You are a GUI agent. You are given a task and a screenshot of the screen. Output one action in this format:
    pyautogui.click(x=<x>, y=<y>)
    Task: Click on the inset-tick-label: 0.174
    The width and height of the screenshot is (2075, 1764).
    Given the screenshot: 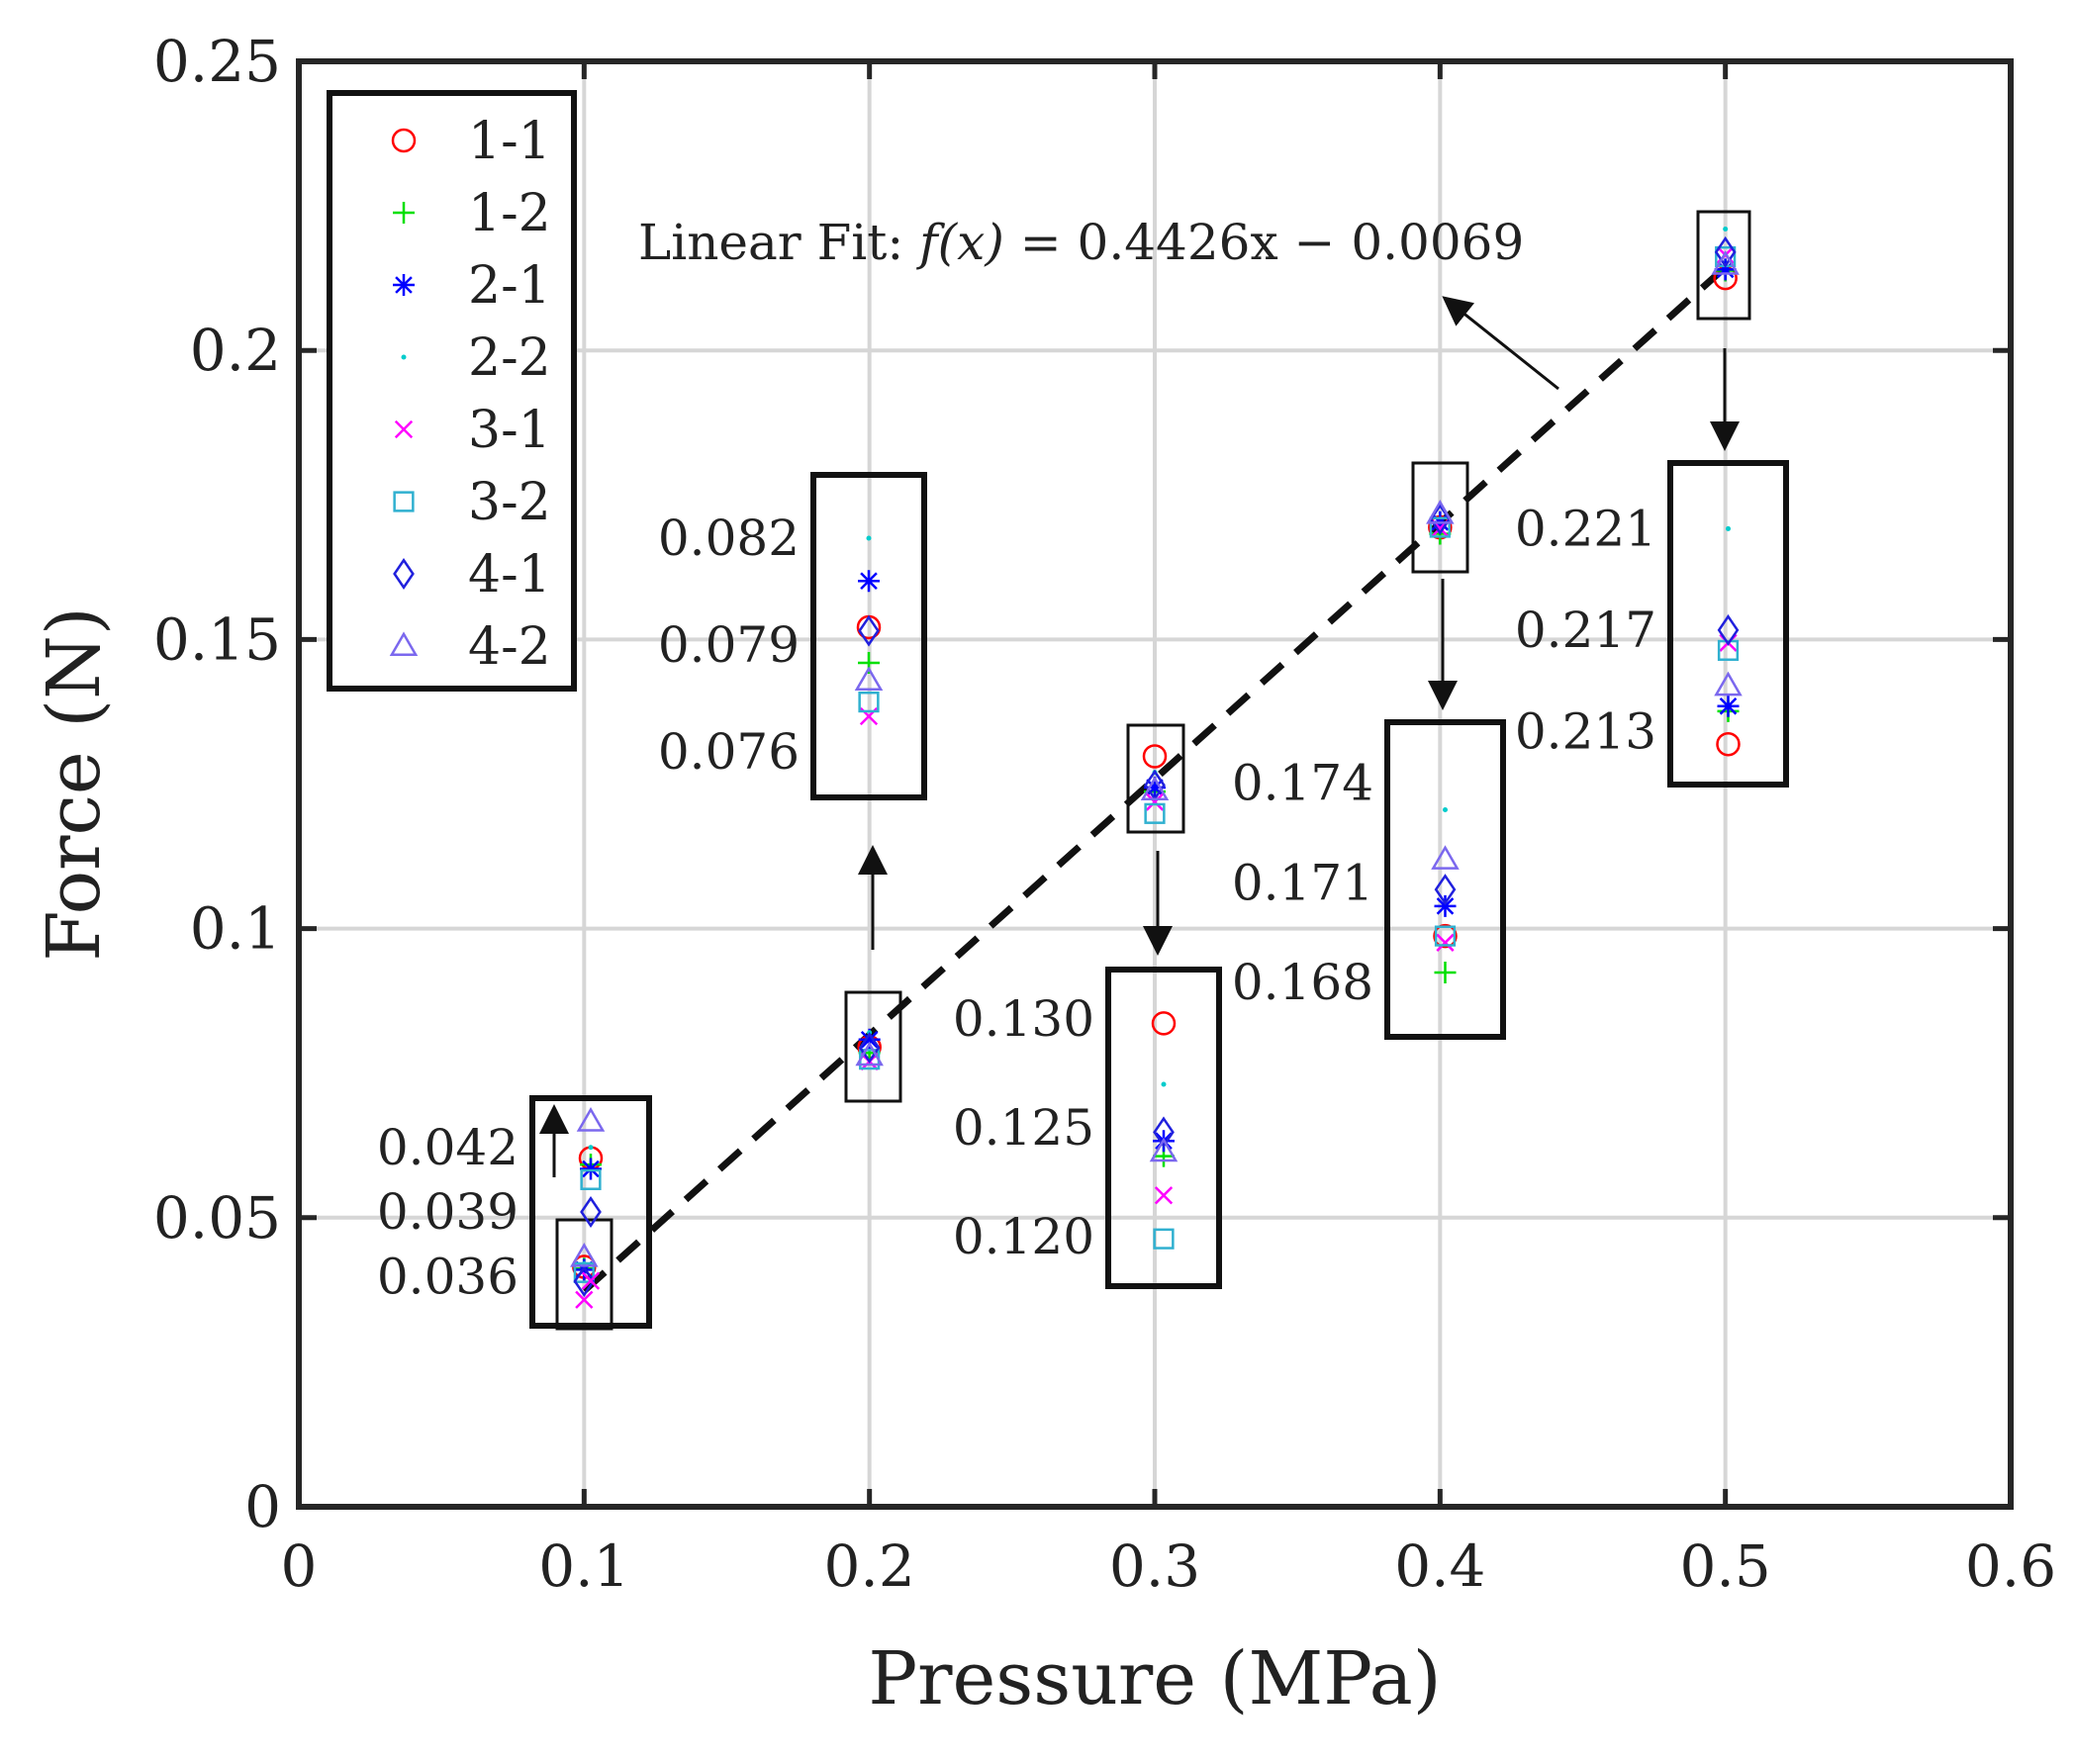 What is the action you would take?
    pyautogui.click(x=1302, y=783)
    